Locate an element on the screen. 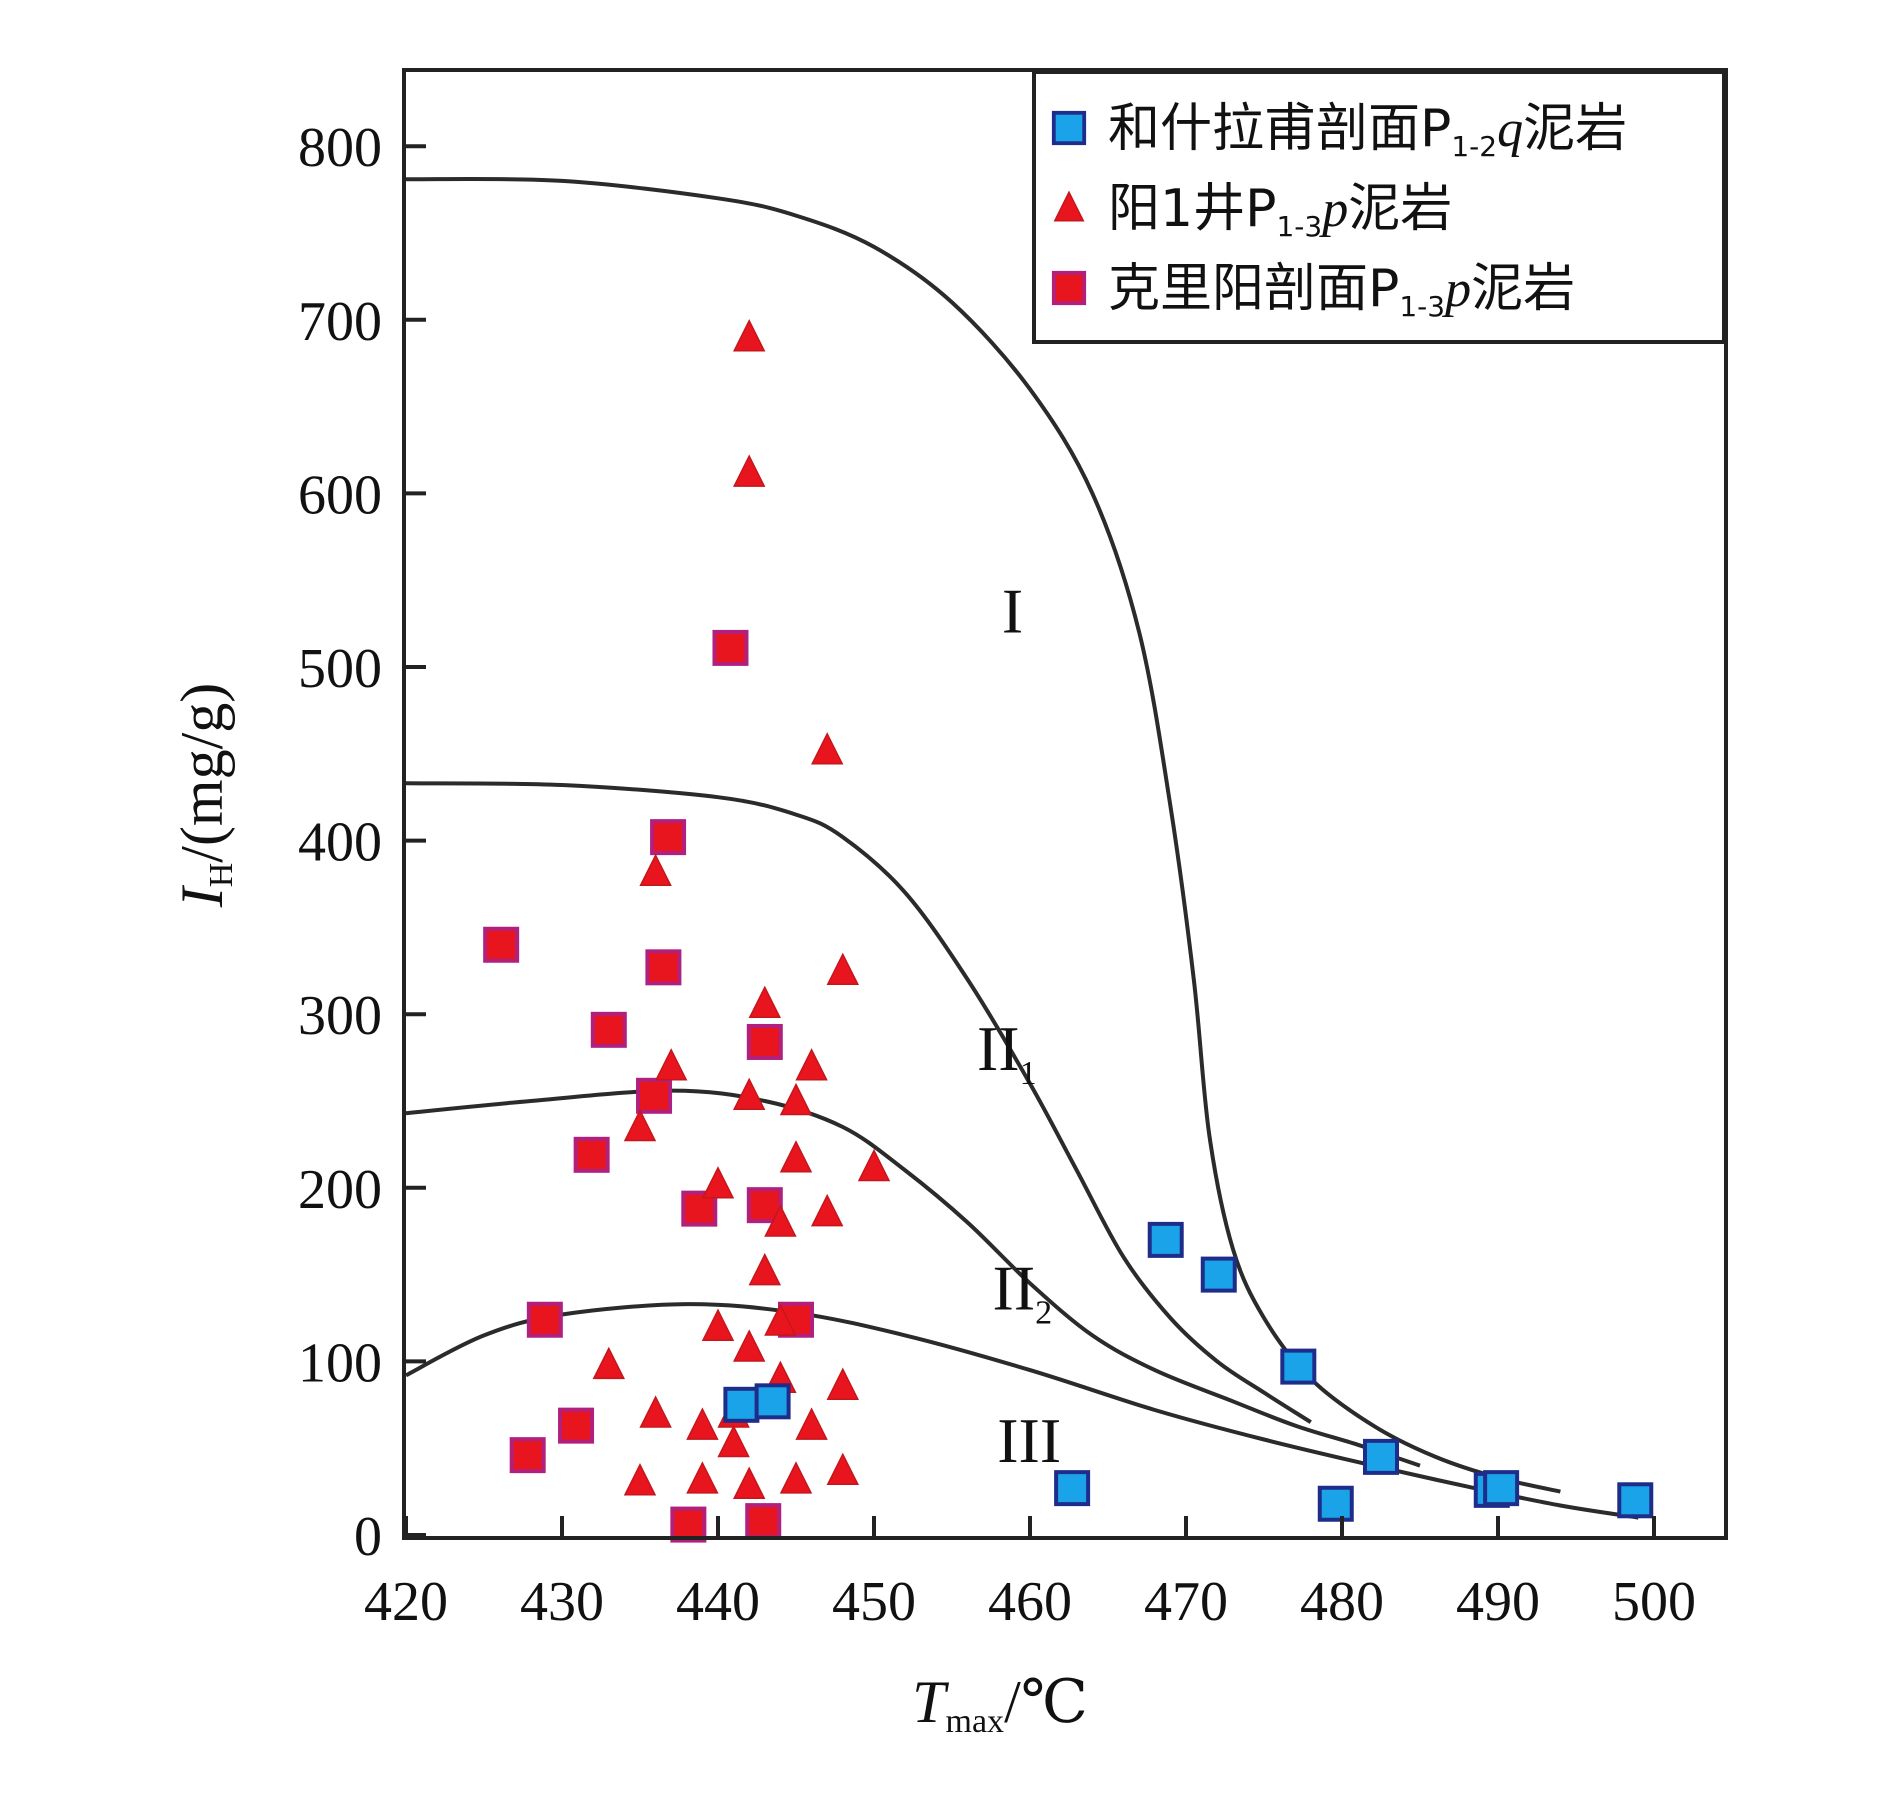  legend-label: 克里阳剖面P1-3p泥岩 is located at coordinates (1341, 291).